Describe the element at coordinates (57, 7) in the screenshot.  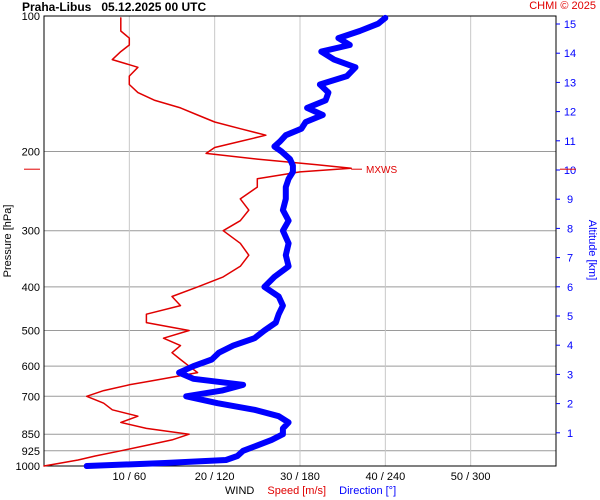
I see `station-name: Praha-Libus` at that location.